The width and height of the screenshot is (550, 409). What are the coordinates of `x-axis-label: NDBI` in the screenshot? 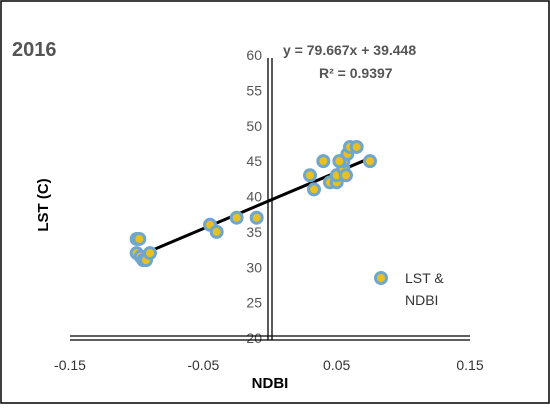 It's located at (270, 383).